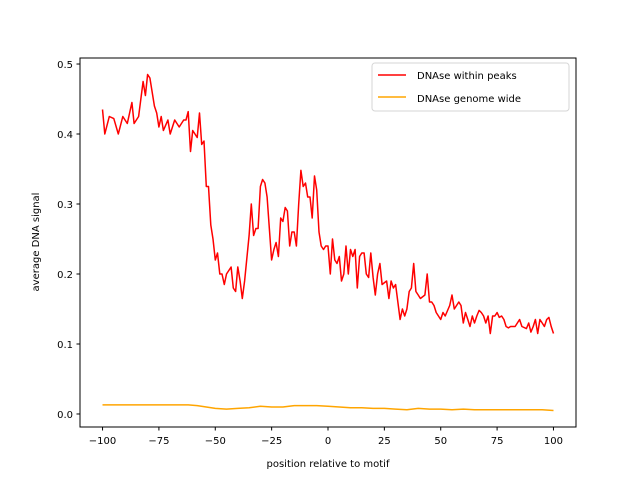  Describe the element at coordinates (65, 275) in the screenshot. I see `y-tick-label: 0.2` at that location.